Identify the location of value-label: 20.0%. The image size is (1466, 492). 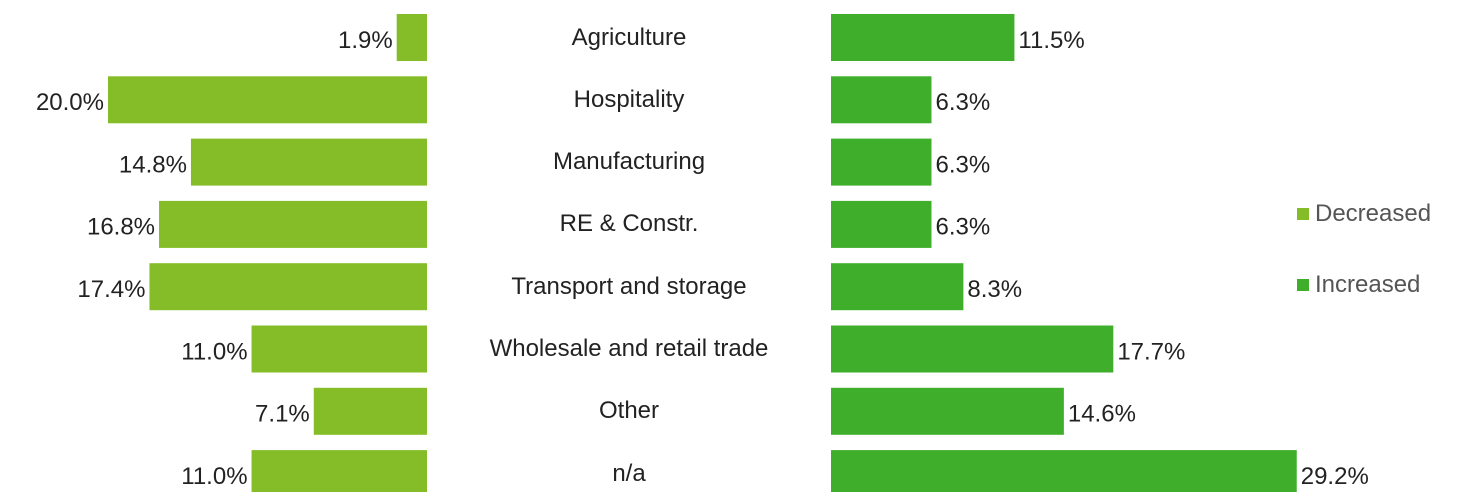
(70, 102).